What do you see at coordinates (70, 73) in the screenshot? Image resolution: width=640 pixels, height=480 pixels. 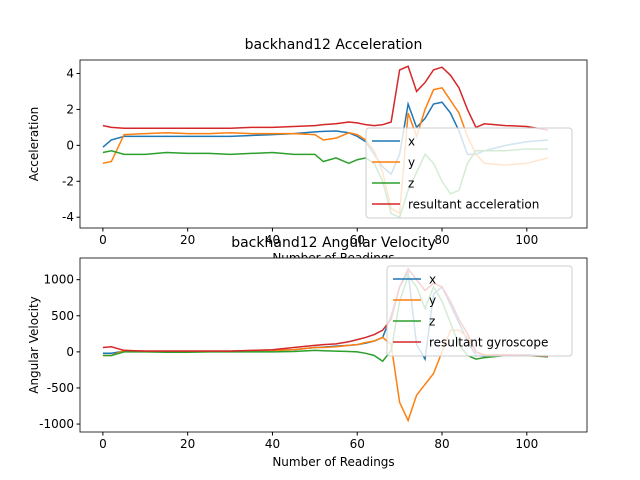 I see `y-tick-label: 4` at bounding box center [70, 73].